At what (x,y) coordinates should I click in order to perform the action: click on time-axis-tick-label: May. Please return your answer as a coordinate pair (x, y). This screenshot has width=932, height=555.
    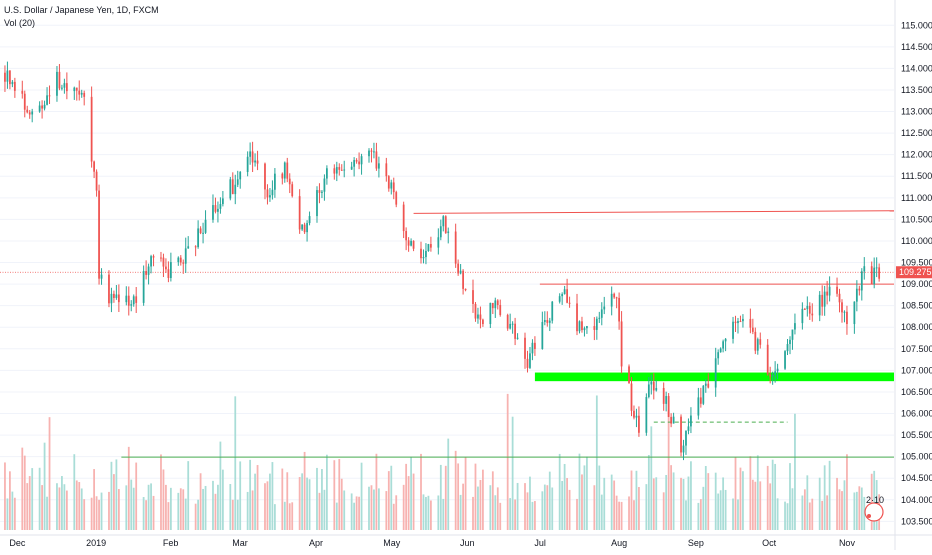
    Looking at the image, I should click on (392, 543).